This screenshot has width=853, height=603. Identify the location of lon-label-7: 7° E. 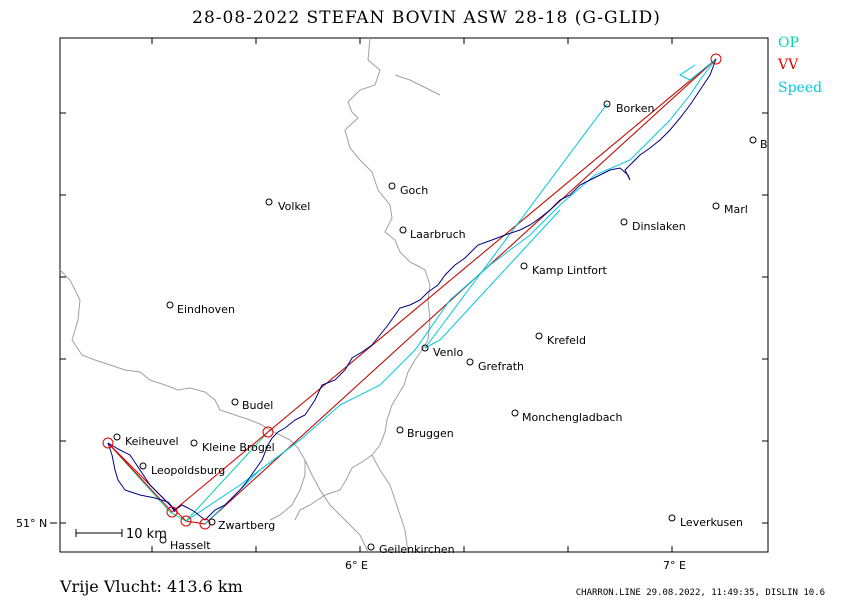
(674, 565).